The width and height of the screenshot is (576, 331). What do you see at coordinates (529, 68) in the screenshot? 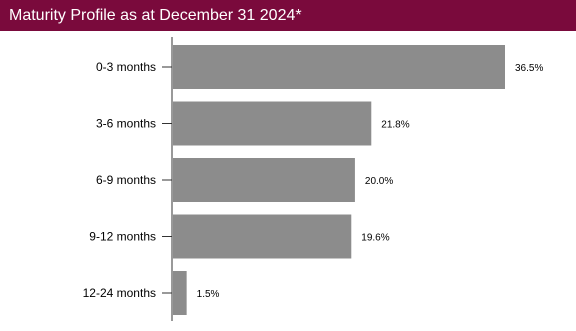
I see `value-label-0: 36.5%` at bounding box center [529, 68].